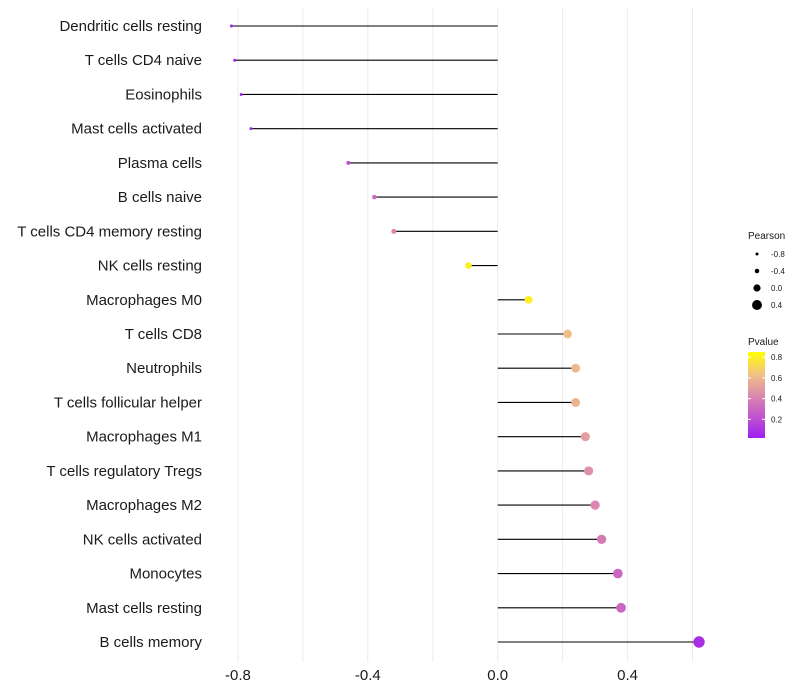 The width and height of the screenshot is (800, 700). What do you see at coordinates (163, 94) in the screenshot?
I see `category-label: Eosinophils` at bounding box center [163, 94].